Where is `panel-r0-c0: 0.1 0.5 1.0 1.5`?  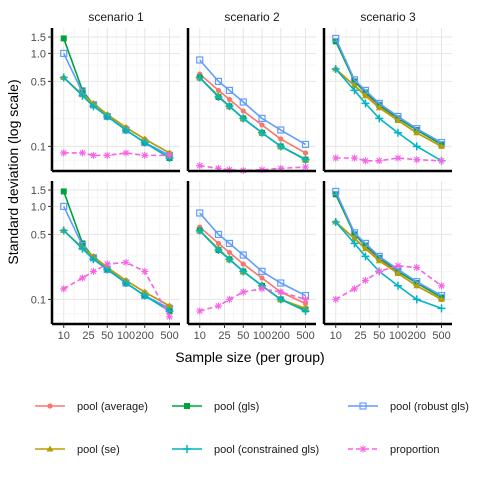
panel-r0-c0: 0.1 0.5 1.0 1.5 is located at coordinates (105, 100).